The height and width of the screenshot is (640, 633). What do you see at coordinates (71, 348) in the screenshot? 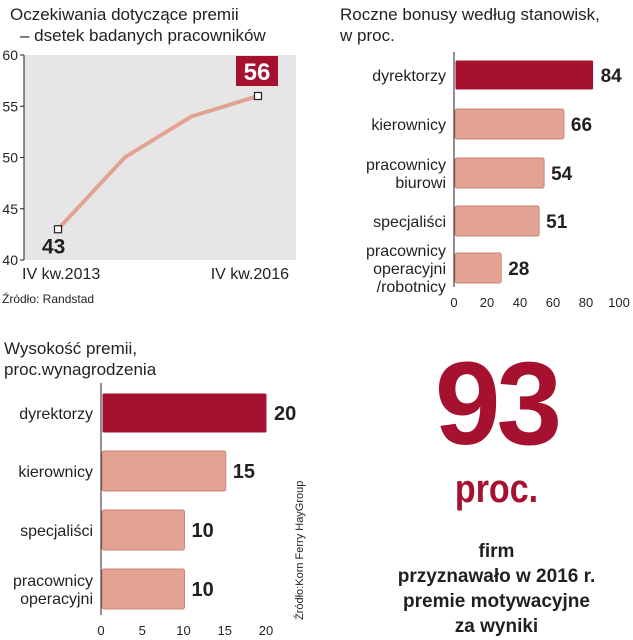
I see `premium-chart-title-line-1: Wysokość premii,` at bounding box center [71, 348].